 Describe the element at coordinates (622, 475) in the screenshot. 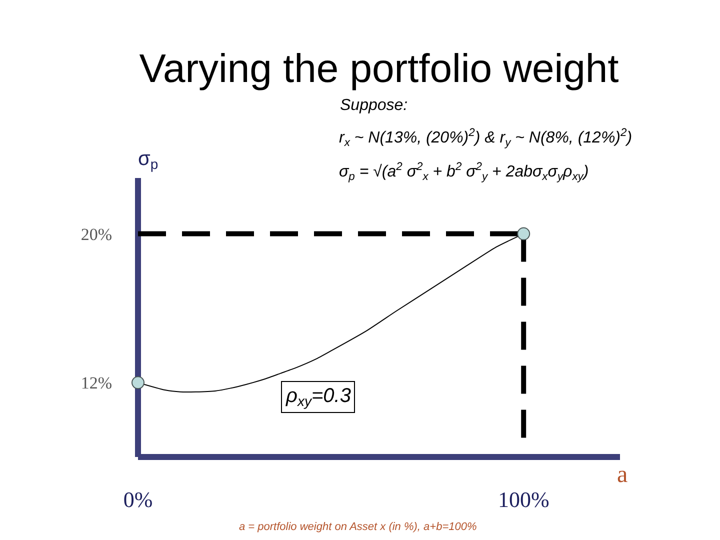

I see `x-axis-title: a` at that location.